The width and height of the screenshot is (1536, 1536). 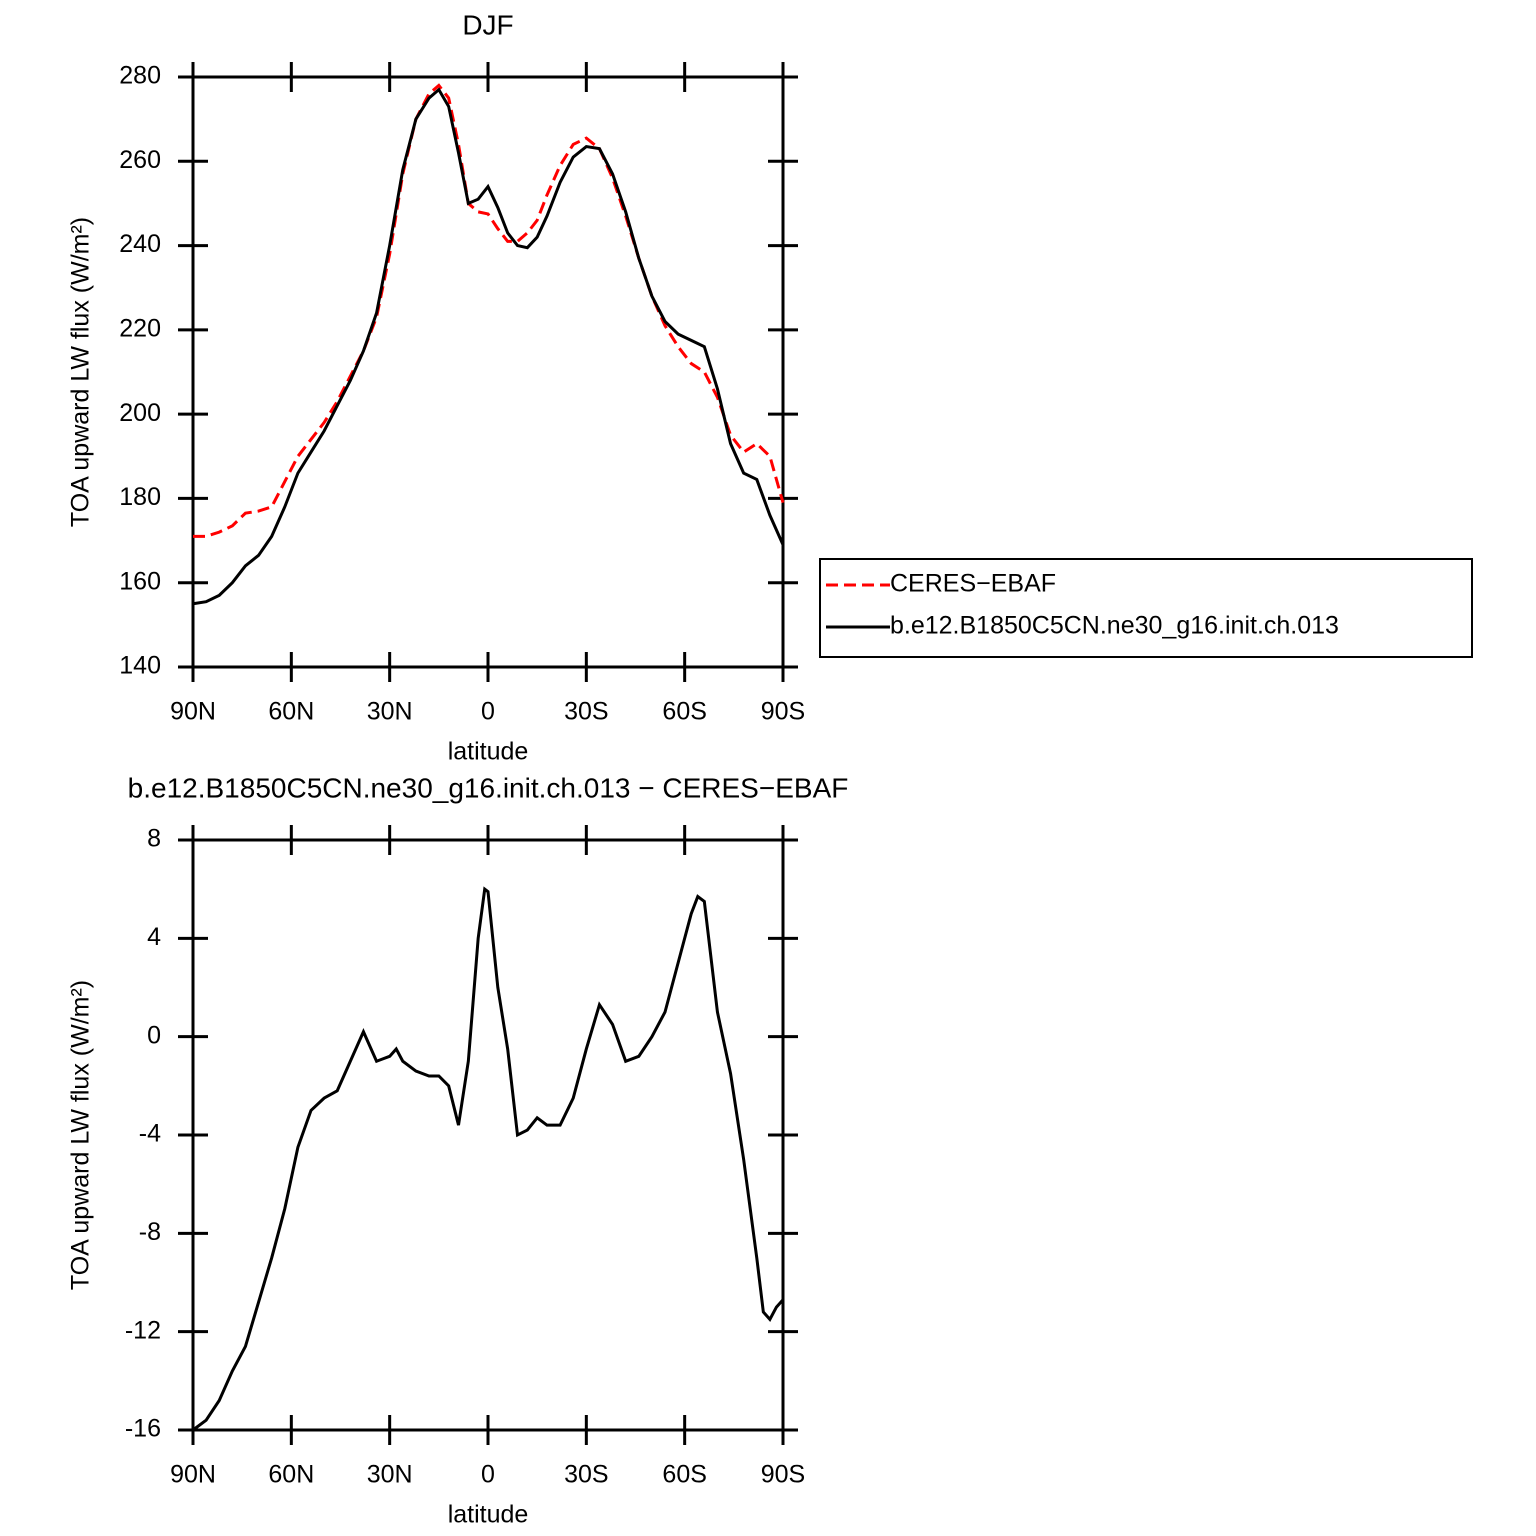 What do you see at coordinates (150, 1232) in the screenshot?
I see `y-tick-label: -8` at bounding box center [150, 1232].